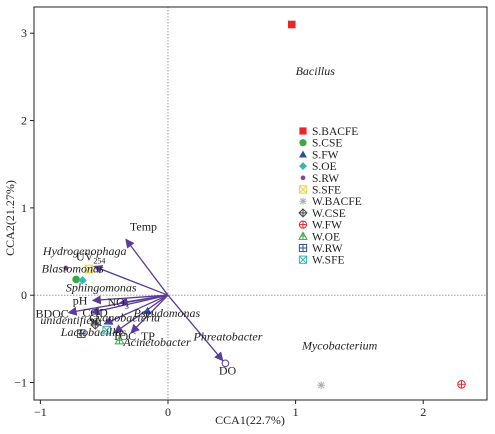 The image size is (495, 434). What do you see at coordinates (339, 345) in the screenshot?
I see `species-label-mycobacterium: Mycobacterium` at bounding box center [339, 345].